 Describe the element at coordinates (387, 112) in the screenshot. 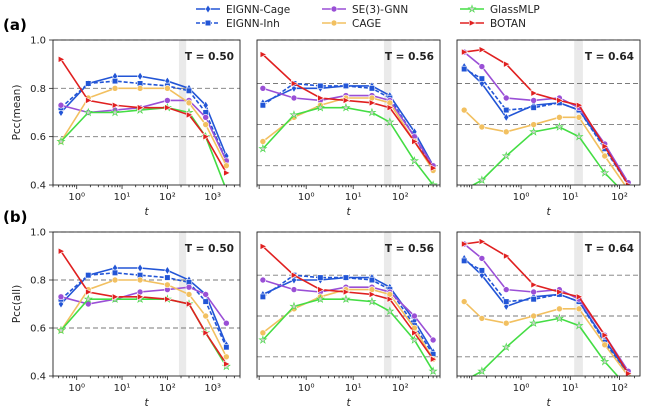

I see `shaded-band` at that location.